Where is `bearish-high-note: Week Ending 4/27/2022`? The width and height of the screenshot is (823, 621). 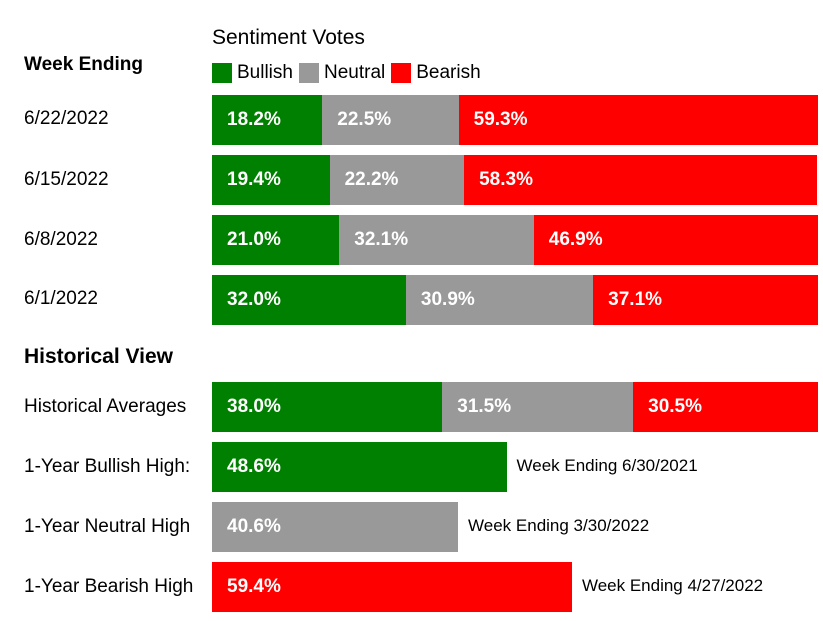 bearish-high-note: Week Ending 4/27/2022 is located at coordinates (672, 585).